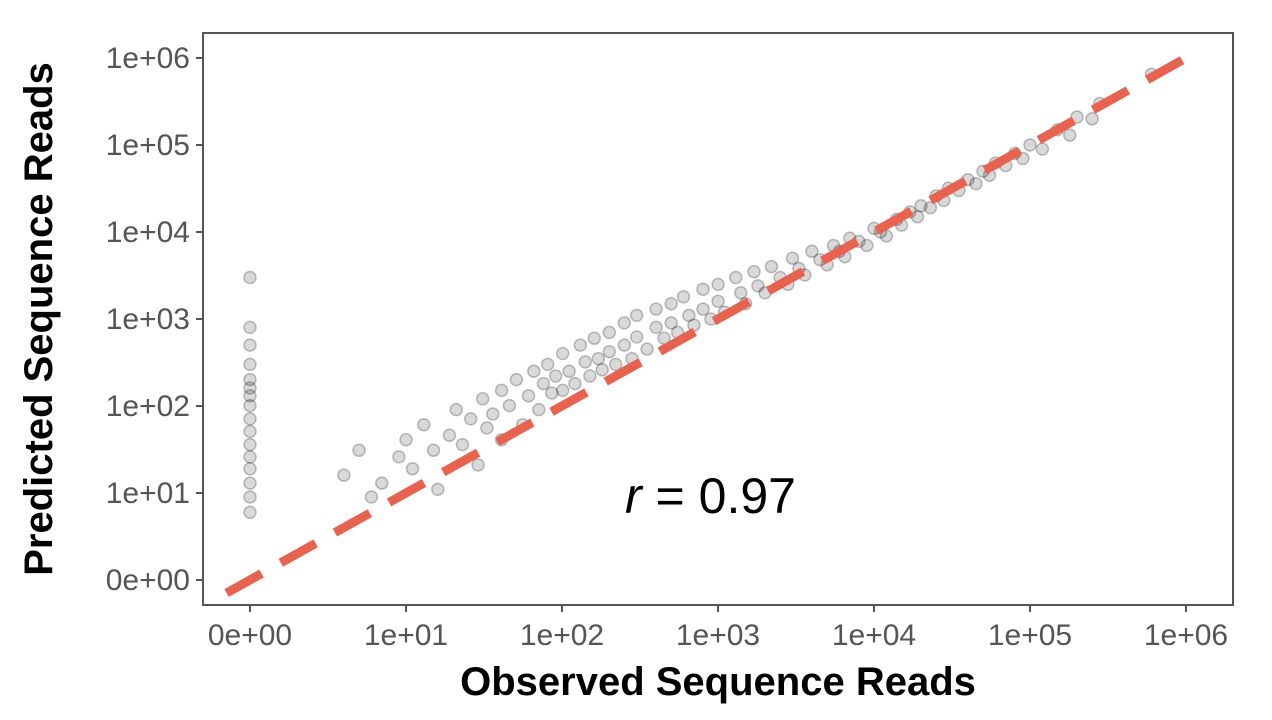 The width and height of the screenshot is (1272, 720). I want to click on y-tick-label-2: 1e+02, so click(148, 406).